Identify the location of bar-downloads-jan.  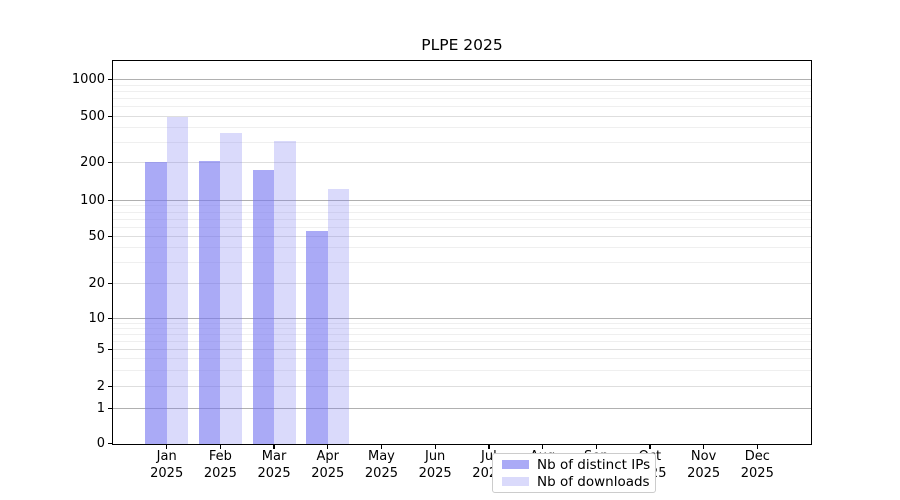
(177, 280).